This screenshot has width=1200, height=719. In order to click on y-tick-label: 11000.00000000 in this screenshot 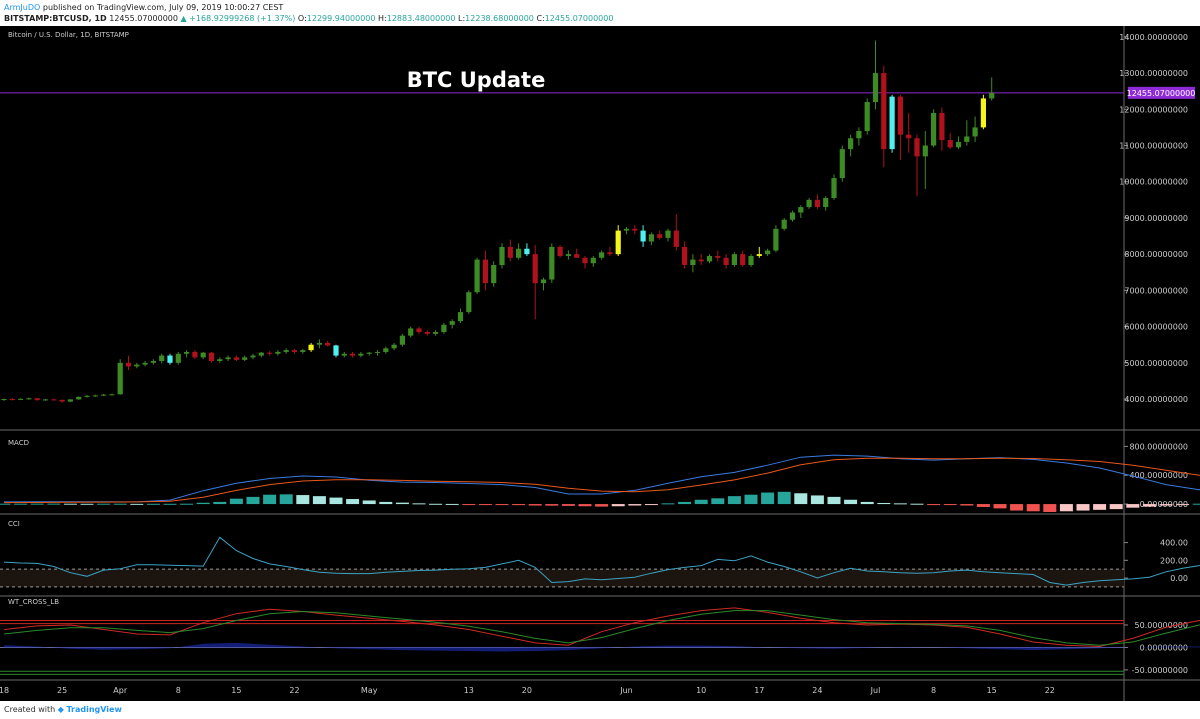, I will do `click(1153, 146)`.